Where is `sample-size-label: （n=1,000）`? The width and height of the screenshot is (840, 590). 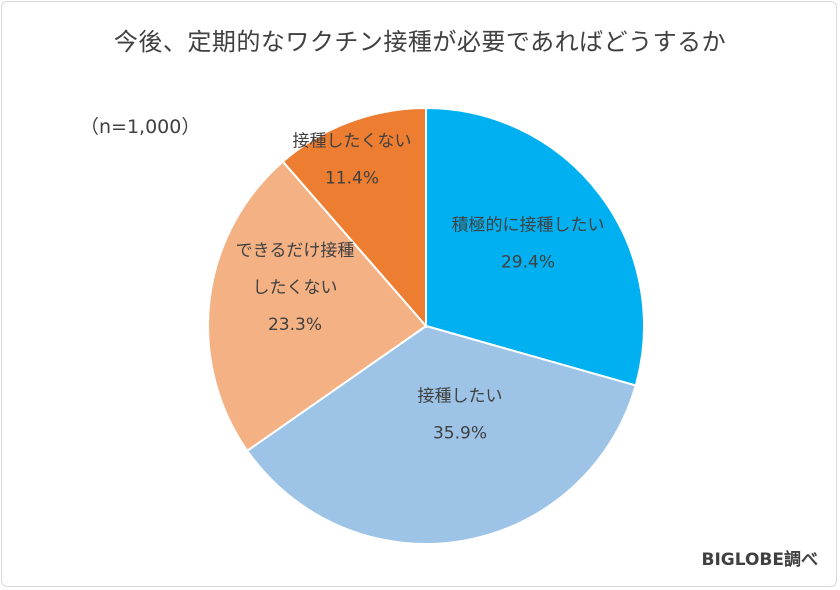
sample-size-label: （n=1,000） is located at coordinates (140, 127).